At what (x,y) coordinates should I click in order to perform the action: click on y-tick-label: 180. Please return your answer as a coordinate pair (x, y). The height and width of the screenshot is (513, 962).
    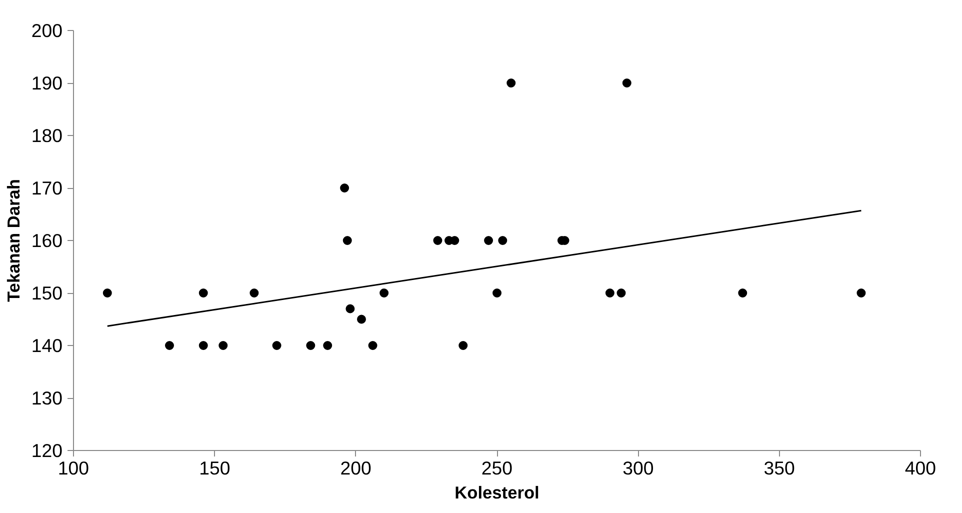
    Looking at the image, I should click on (47, 135).